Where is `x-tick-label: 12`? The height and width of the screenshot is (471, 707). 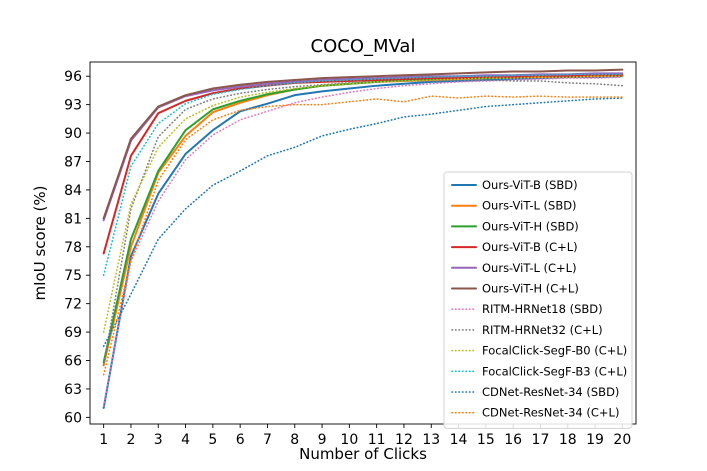 x-tick-label: 12 is located at coordinates (404, 440).